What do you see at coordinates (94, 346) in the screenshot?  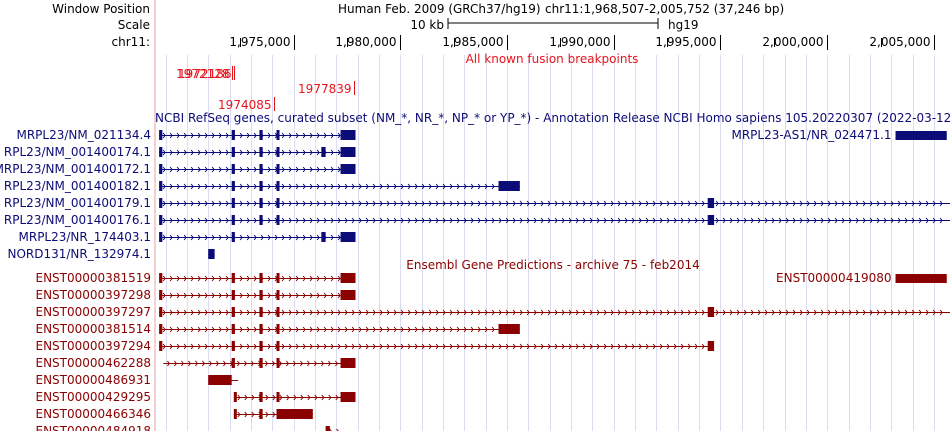 I see `gene-label: ENST00000397294` at bounding box center [94, 346].